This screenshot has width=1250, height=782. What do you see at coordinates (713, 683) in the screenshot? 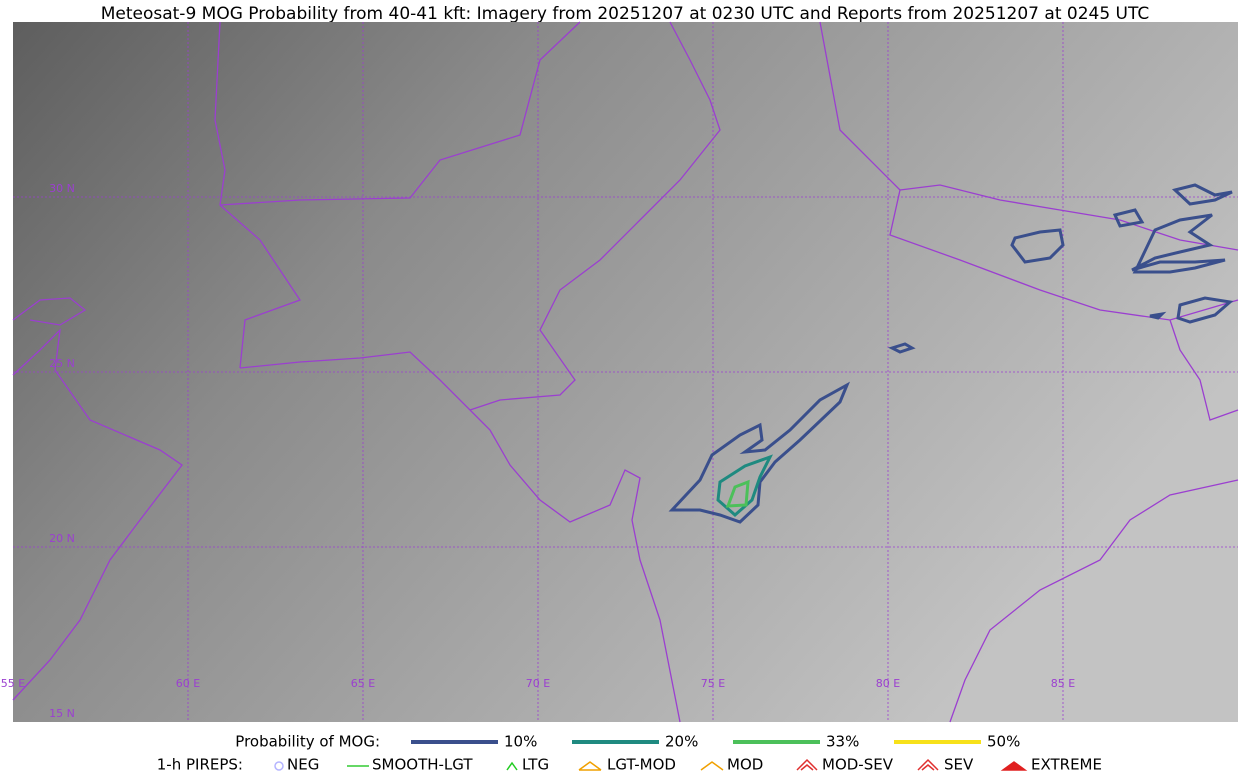
I see `lon-label: 75 E` at bounding box center [713, 683].